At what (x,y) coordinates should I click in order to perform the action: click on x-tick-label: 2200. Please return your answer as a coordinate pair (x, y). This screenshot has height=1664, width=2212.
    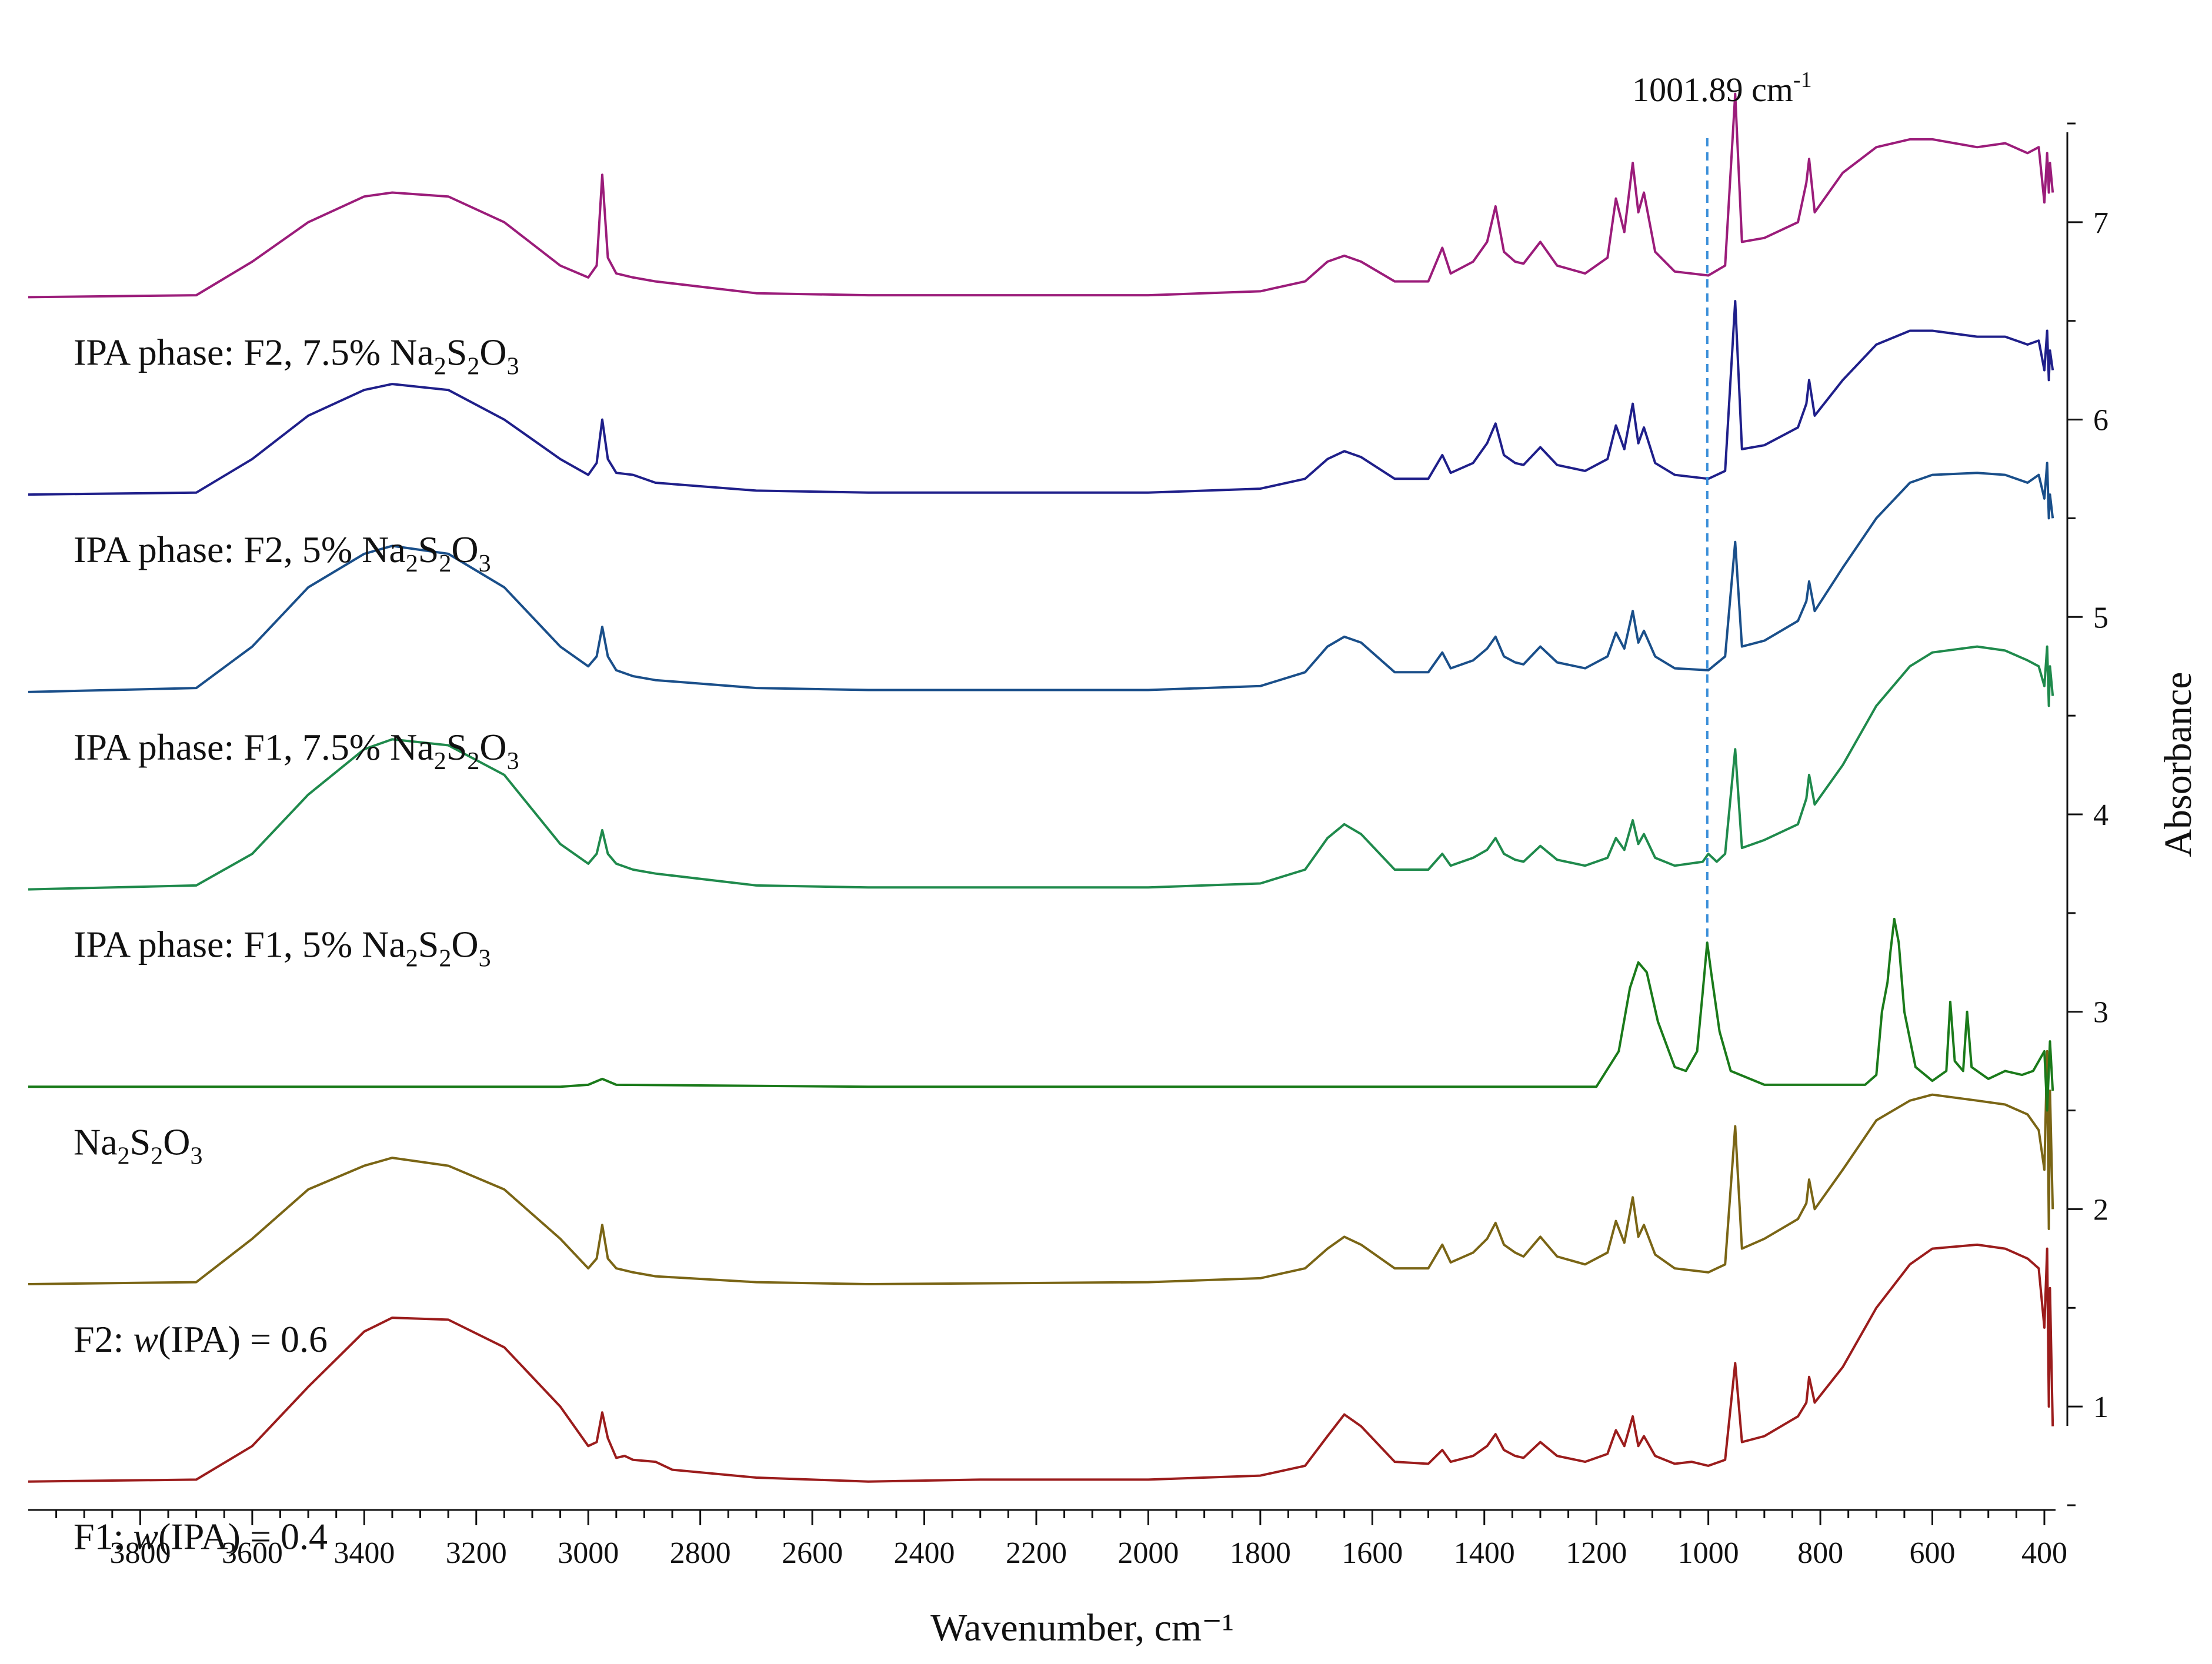
    Looking at the image, I should click on (1036, 1553).